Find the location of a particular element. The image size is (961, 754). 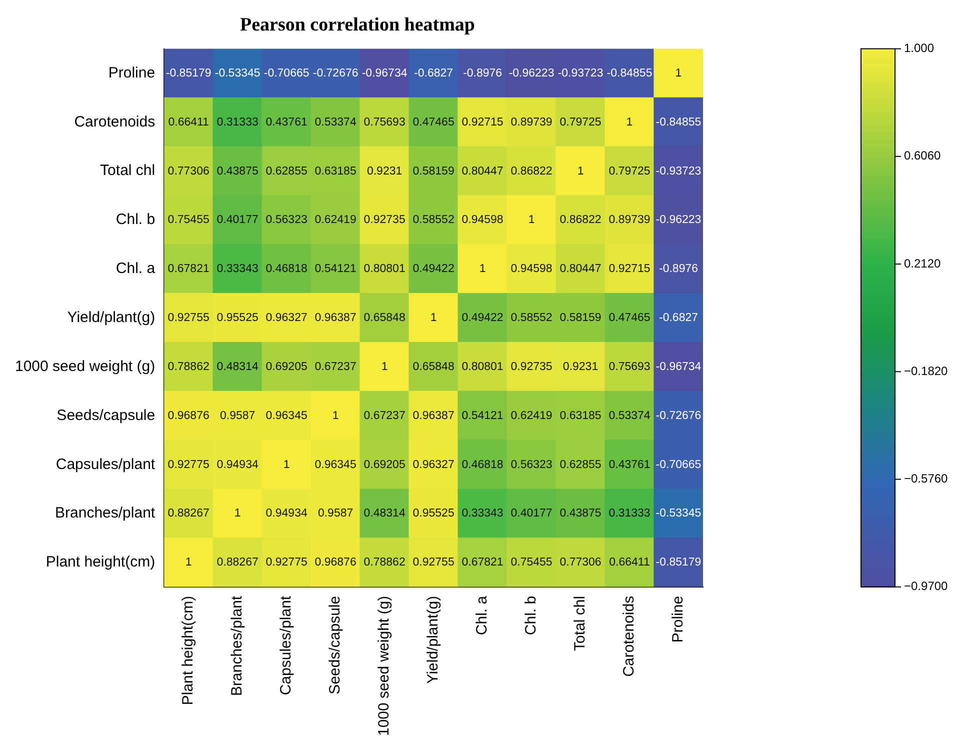

x-tick-label: Yield/plant(g) is located at coordinates (433, 640).